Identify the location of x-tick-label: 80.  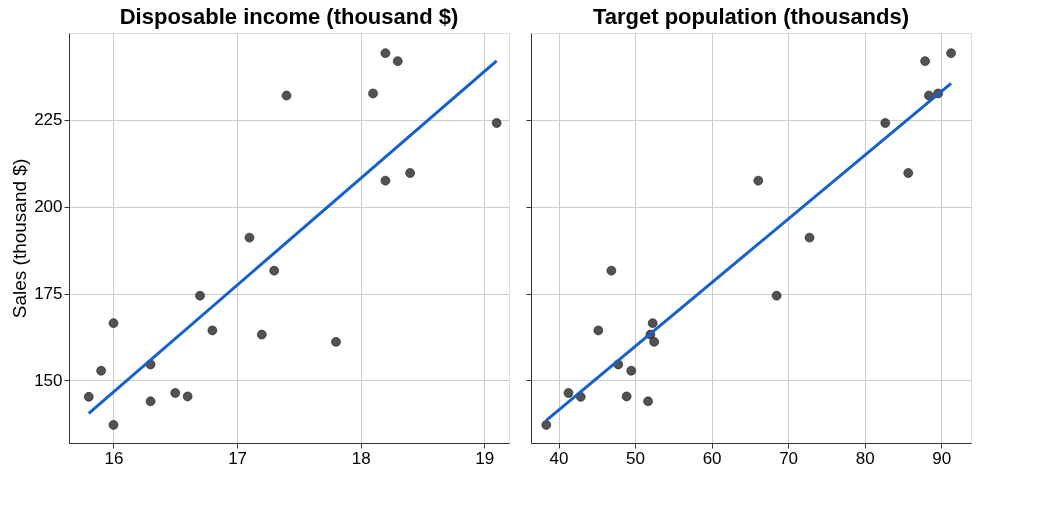
(865, 458).